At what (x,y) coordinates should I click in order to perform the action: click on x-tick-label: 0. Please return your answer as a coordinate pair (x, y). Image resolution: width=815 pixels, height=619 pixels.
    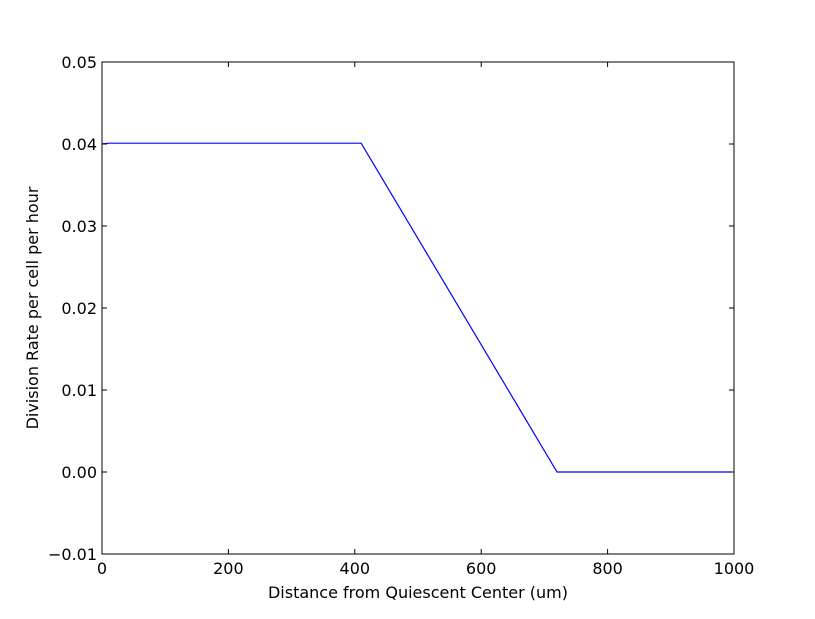
    Looking at the image, I should click on (102, 568).